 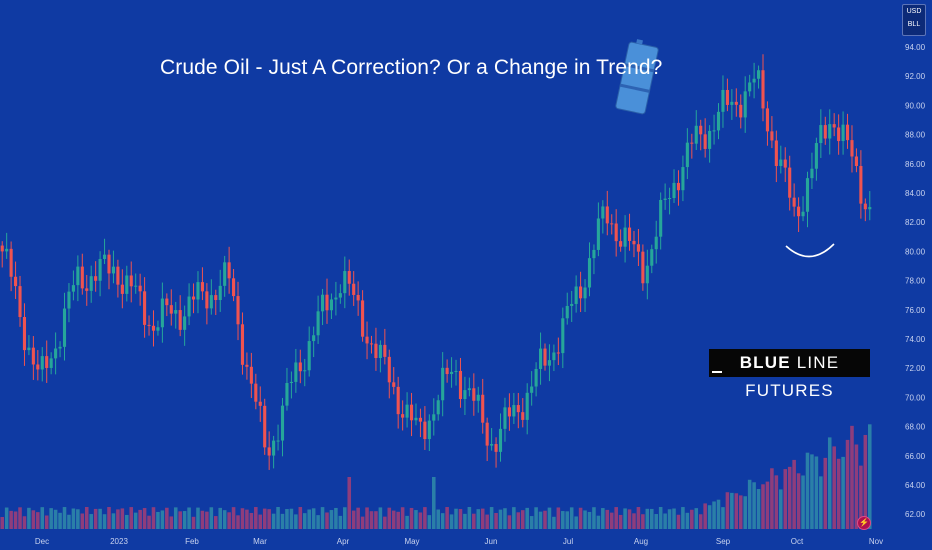 What do you see at coordinates (864, 523) in the screenshot?
I see `bolt-icon: ⚡` at bounding box center [864, 523].